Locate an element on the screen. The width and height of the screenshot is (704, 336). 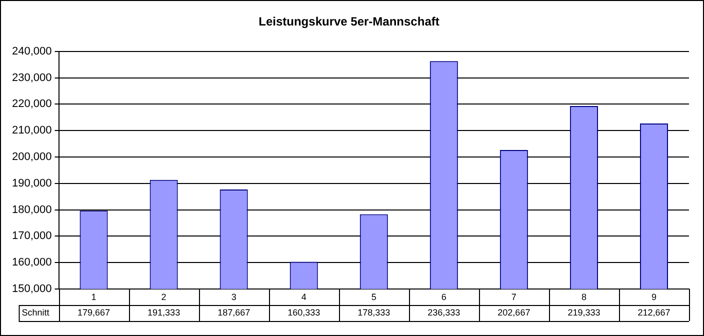
x-tick-label: 6 is located at coordinates (443, 297).